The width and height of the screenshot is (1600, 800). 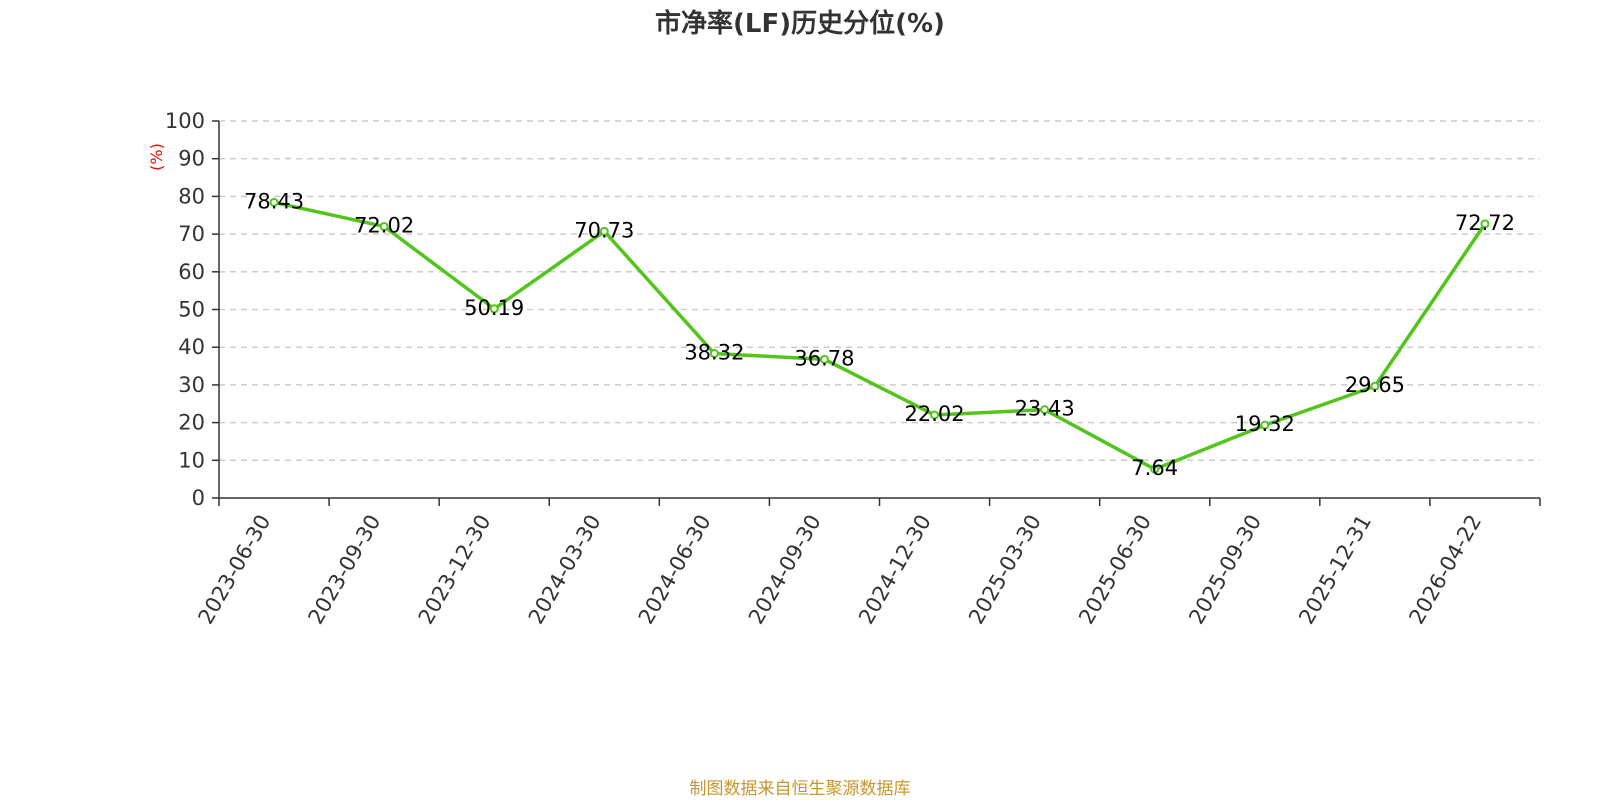 I want to click on x-tick-label: 2024-03-30, so click(x=565, y=570).